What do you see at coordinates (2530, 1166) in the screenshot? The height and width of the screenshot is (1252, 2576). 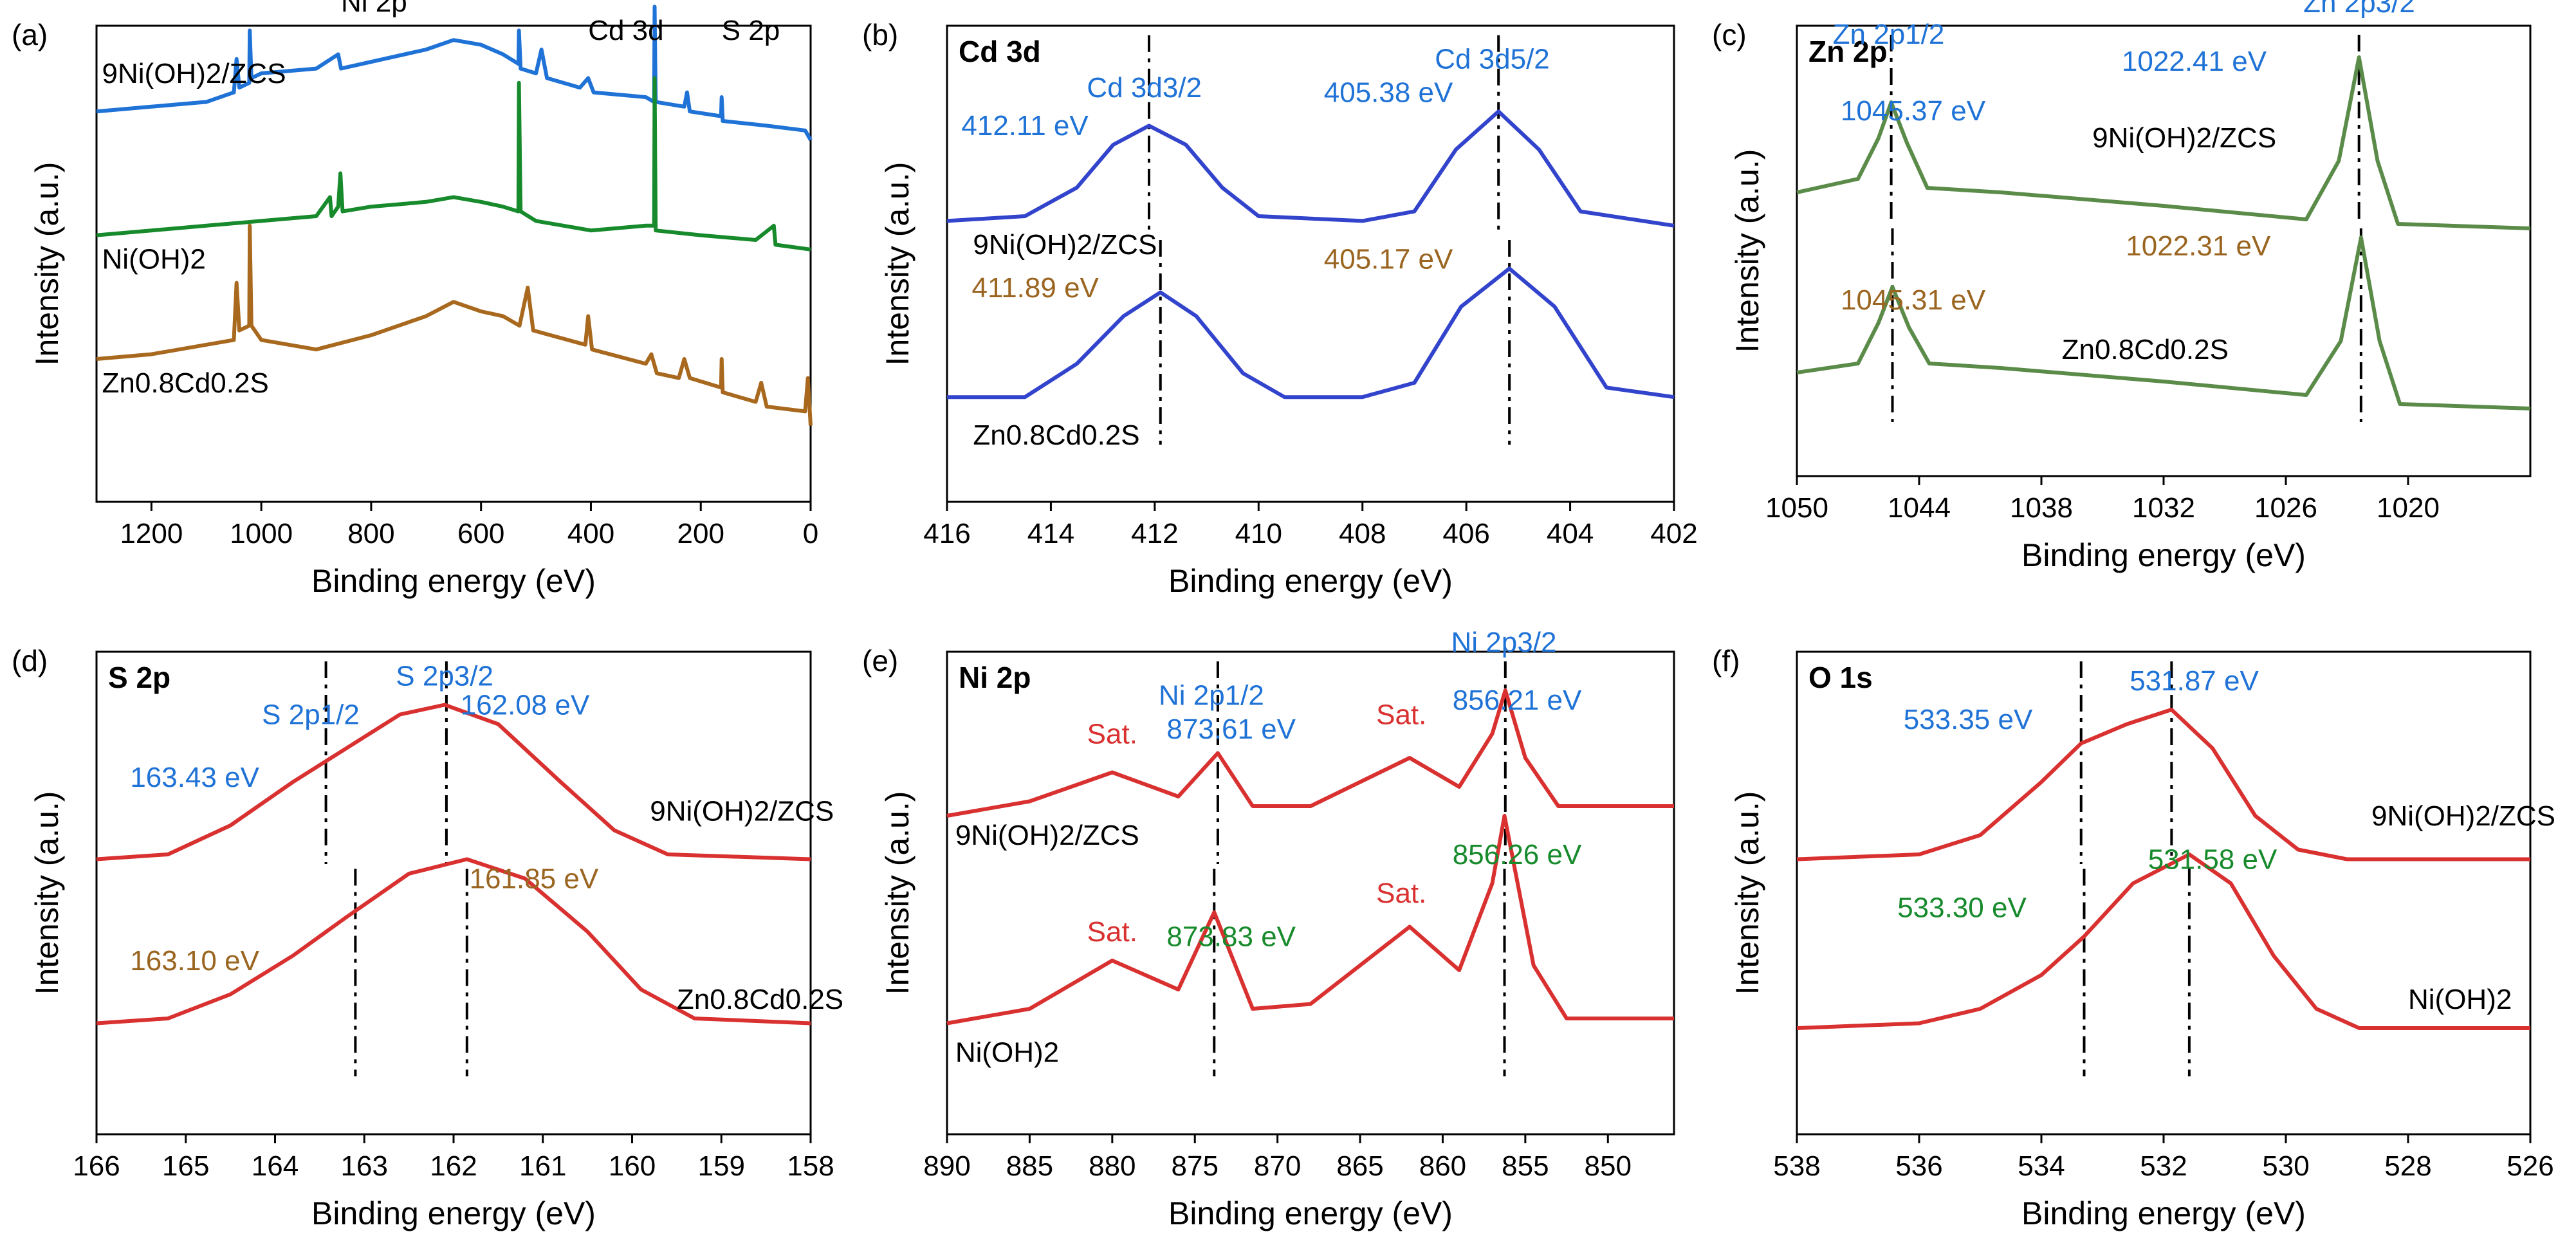 I see `x-tick-label-f: 526` at bounding box center [2530, 1166].